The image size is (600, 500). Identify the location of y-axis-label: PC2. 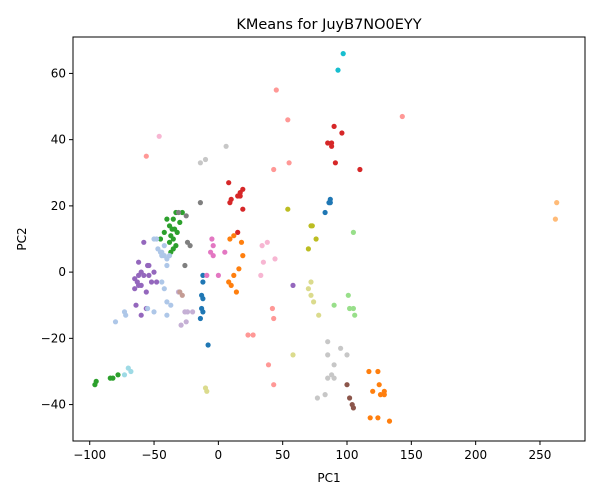
(22, 238).